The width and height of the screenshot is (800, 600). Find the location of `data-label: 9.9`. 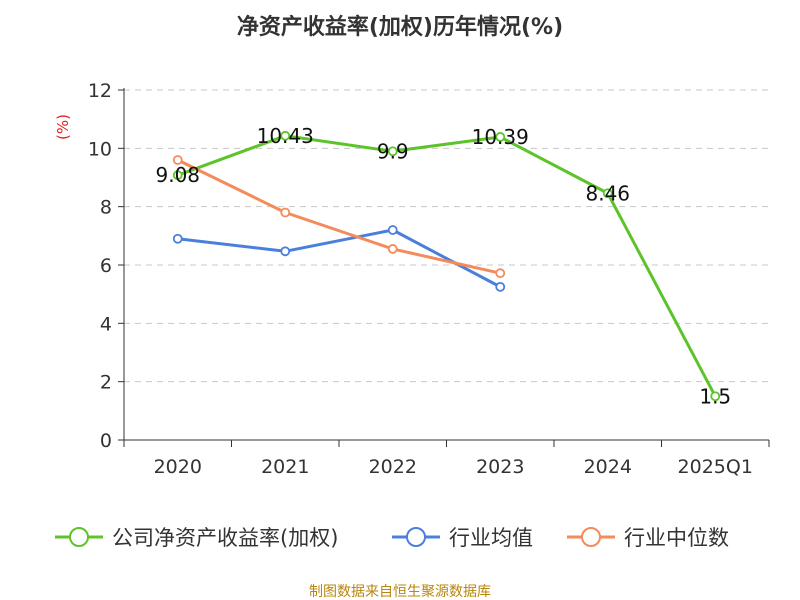

data-label: 9.9 is located at coordinates (393, 151).